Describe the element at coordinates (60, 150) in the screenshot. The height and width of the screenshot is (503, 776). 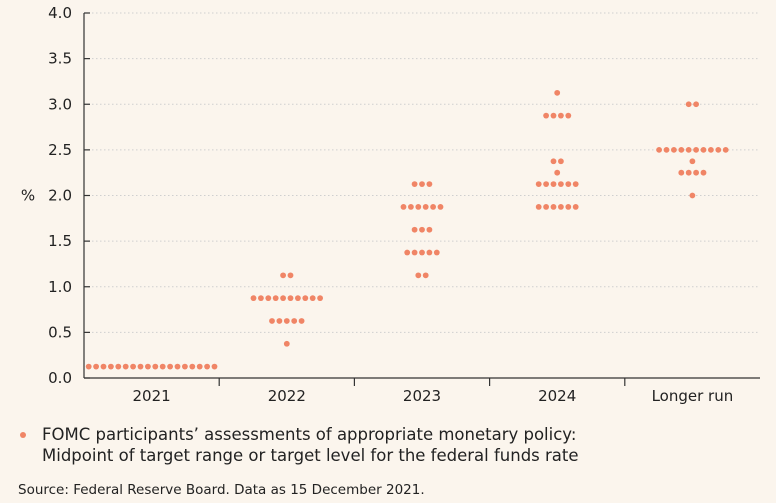
I see `y-tick-label: 2.5` at that location.